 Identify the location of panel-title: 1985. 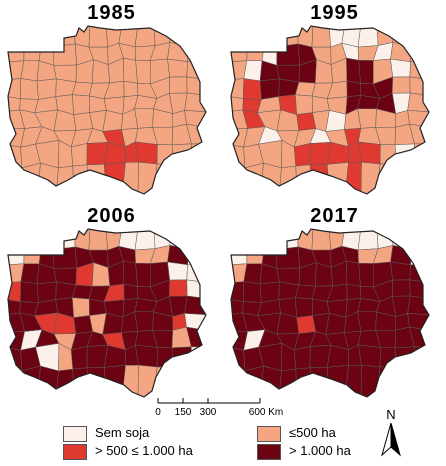
(111, 13).